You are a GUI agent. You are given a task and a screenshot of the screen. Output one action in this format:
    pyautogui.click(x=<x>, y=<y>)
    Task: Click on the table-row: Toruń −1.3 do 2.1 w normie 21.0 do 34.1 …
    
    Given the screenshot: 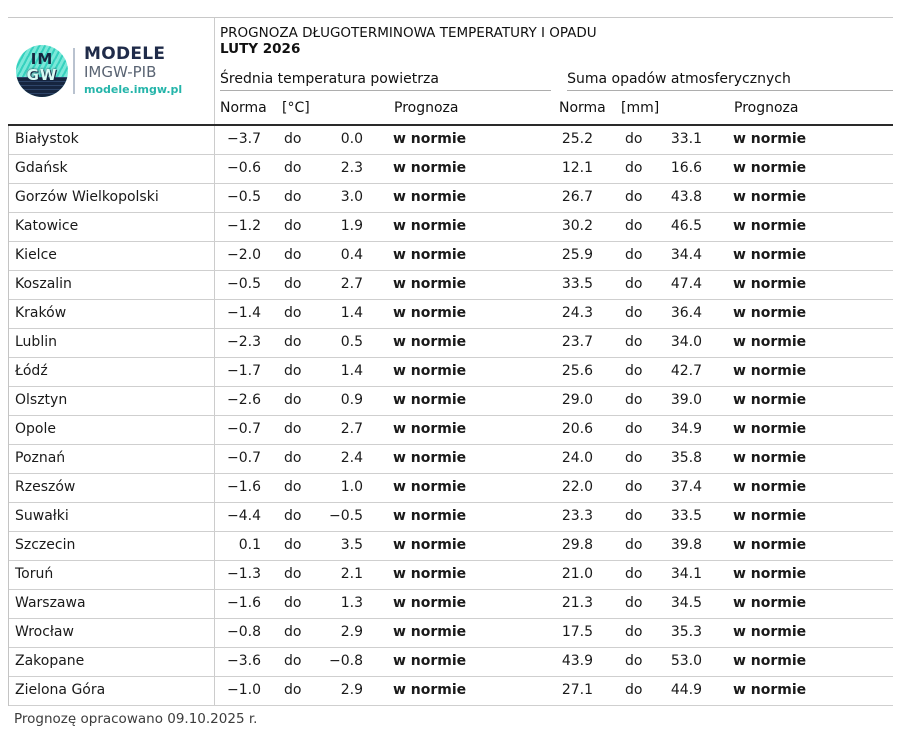 What is the action you would take?
    pyautogui.click(x=451, y=575)
    